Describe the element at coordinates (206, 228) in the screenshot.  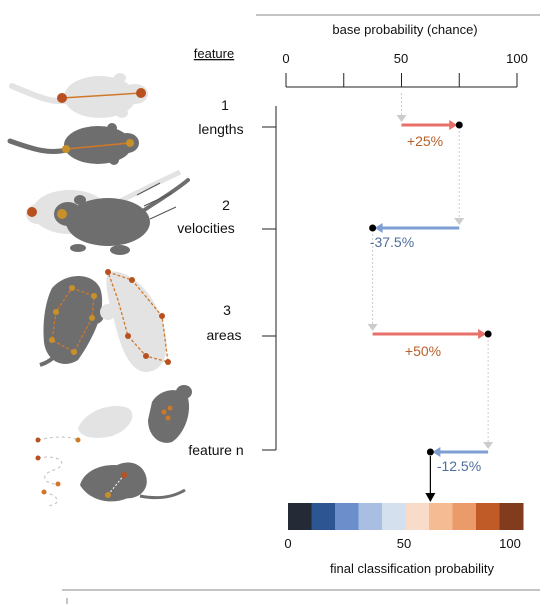
I see `feature-2-name: velocities` at that location.